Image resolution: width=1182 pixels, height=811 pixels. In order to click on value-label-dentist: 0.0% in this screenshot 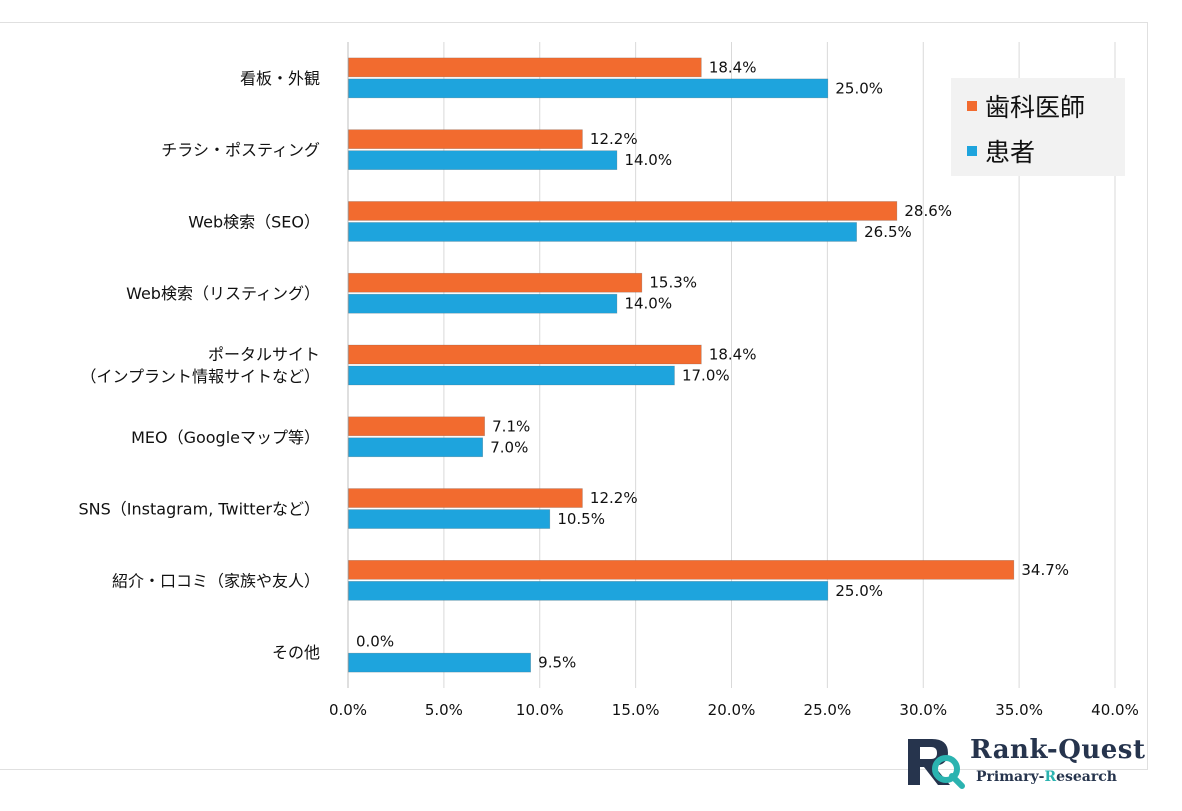, I will do `click(375, 642)`.